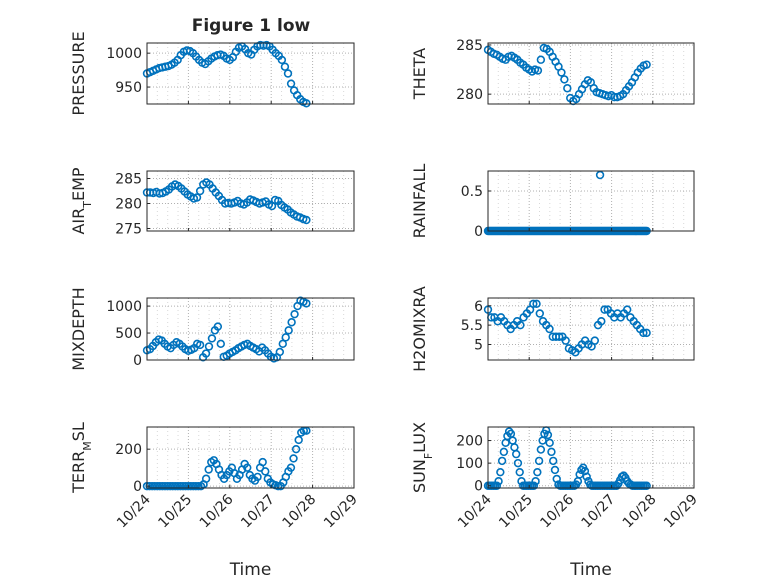 Image resolution: width=778 pixels, height=588 pixels. What do you see at coordinates (422, 457) in the screenshot?
I see `y-axis-label: SUNFLUX` at bounding box center [422, 457].